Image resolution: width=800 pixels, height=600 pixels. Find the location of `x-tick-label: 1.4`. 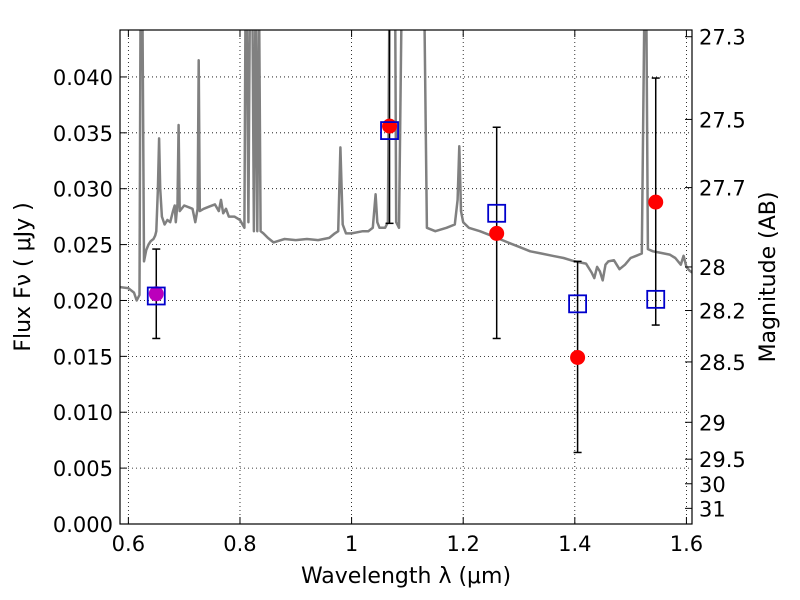

x-tick-label: 1.4 is located at coordinates (574, 544).